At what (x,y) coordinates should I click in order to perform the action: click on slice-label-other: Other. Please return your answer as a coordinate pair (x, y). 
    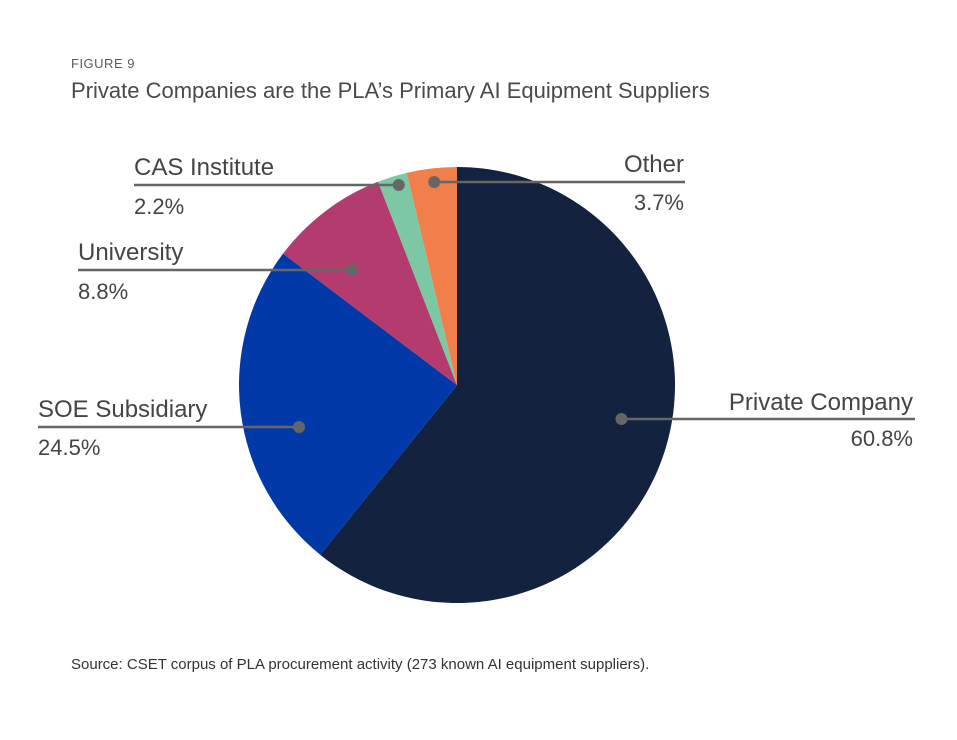
    Looking at the image, I should click on (654, 164).